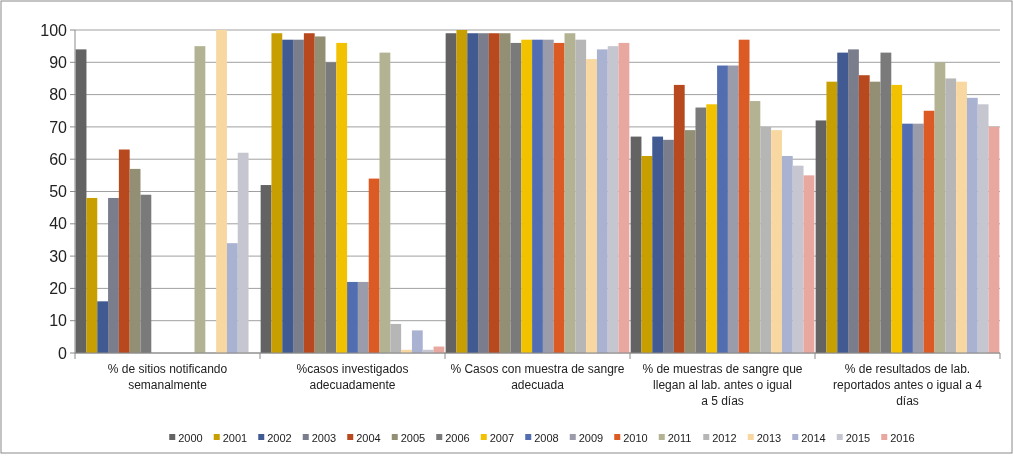  What do you see at coordinates (546, 437) in the screenshot?
I see `legend-label: 2008` at bounding box center [546, 437].